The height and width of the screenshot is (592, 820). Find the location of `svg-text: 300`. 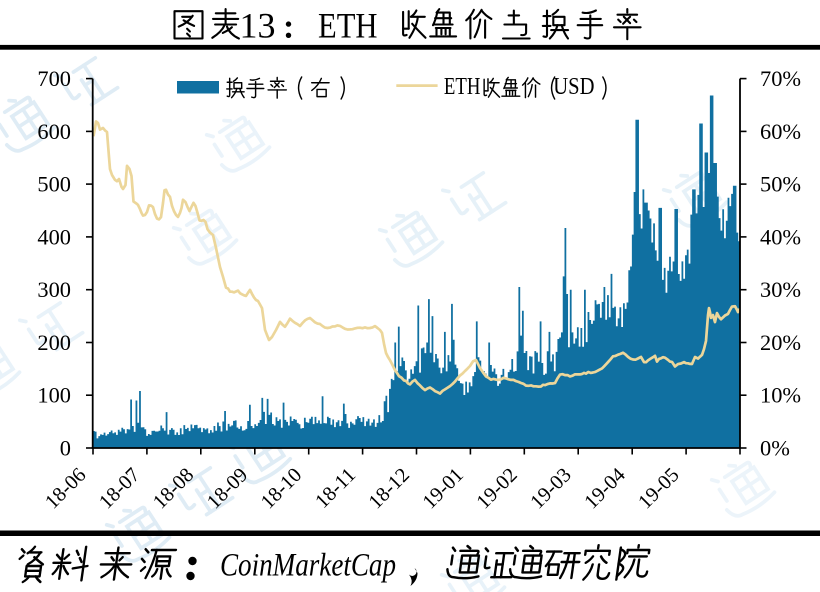

svg-text: 300 is located at coordinates (54, 289).